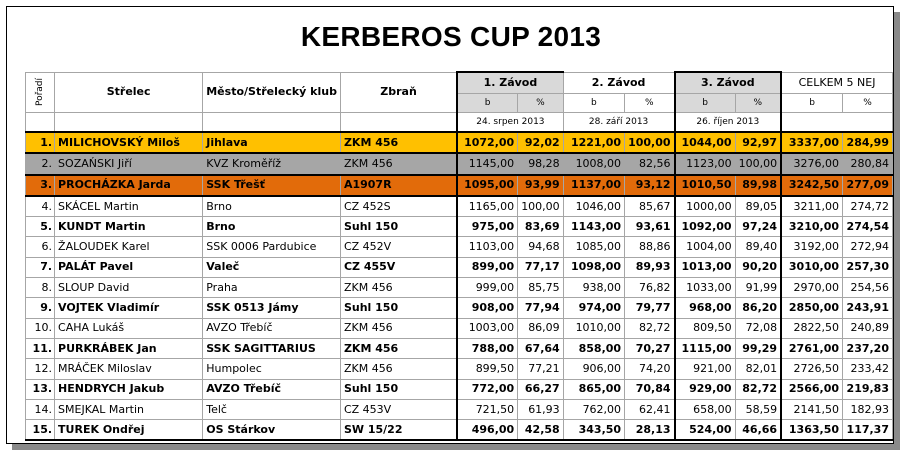  I want to click on cell-z3-pct: 46,66, so click(758, 430).